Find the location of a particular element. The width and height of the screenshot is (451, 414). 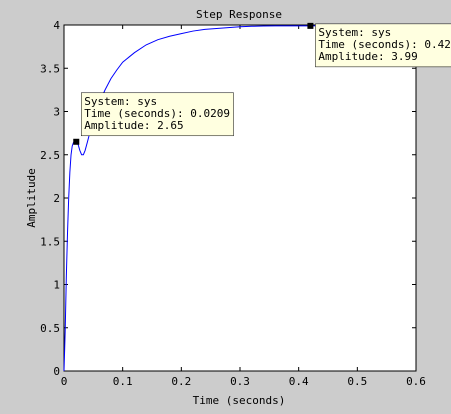

x-tick-label: 0.4 is located at coordinates (299, 381).